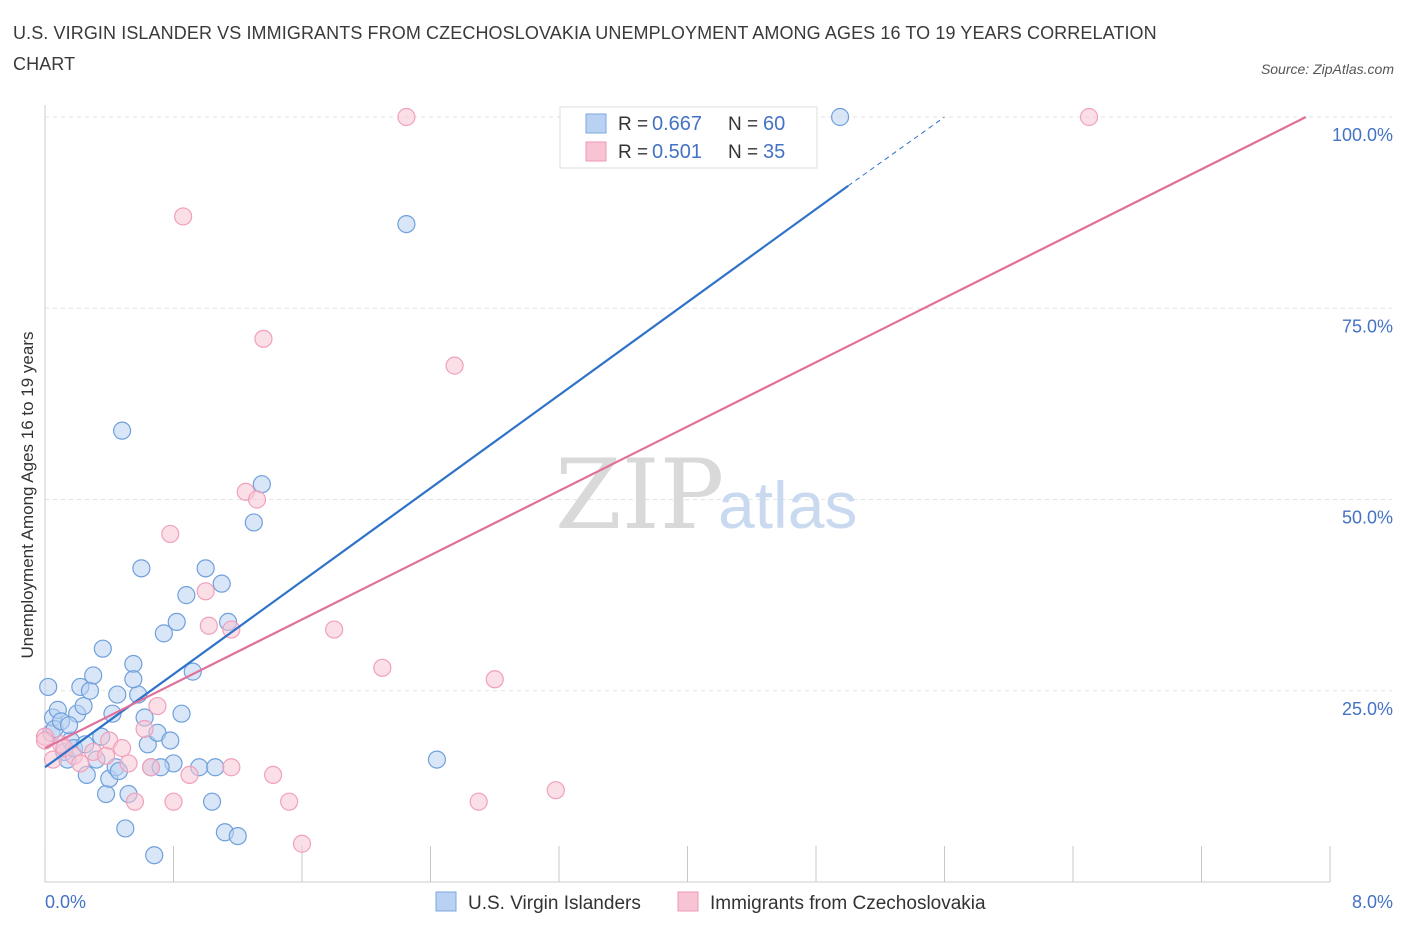 Image resolution: width=1406 pixels, height=930 pixels. Describe the element at coordinates (554, 903) in the screenshot. I see `series-label-1: U.S. Virgin Islanders` at that location.